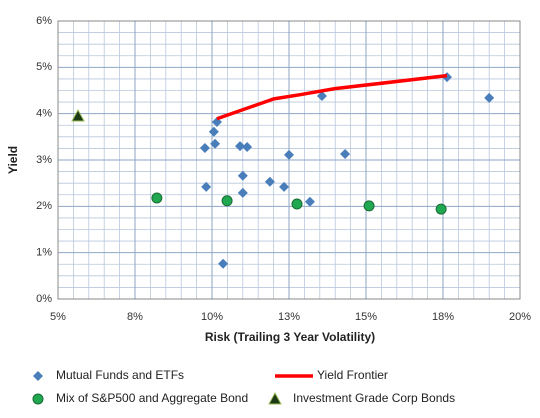 This screenshot has height=418, width=540. I want to click on y-tick-label: 5%, so click(44, 67).